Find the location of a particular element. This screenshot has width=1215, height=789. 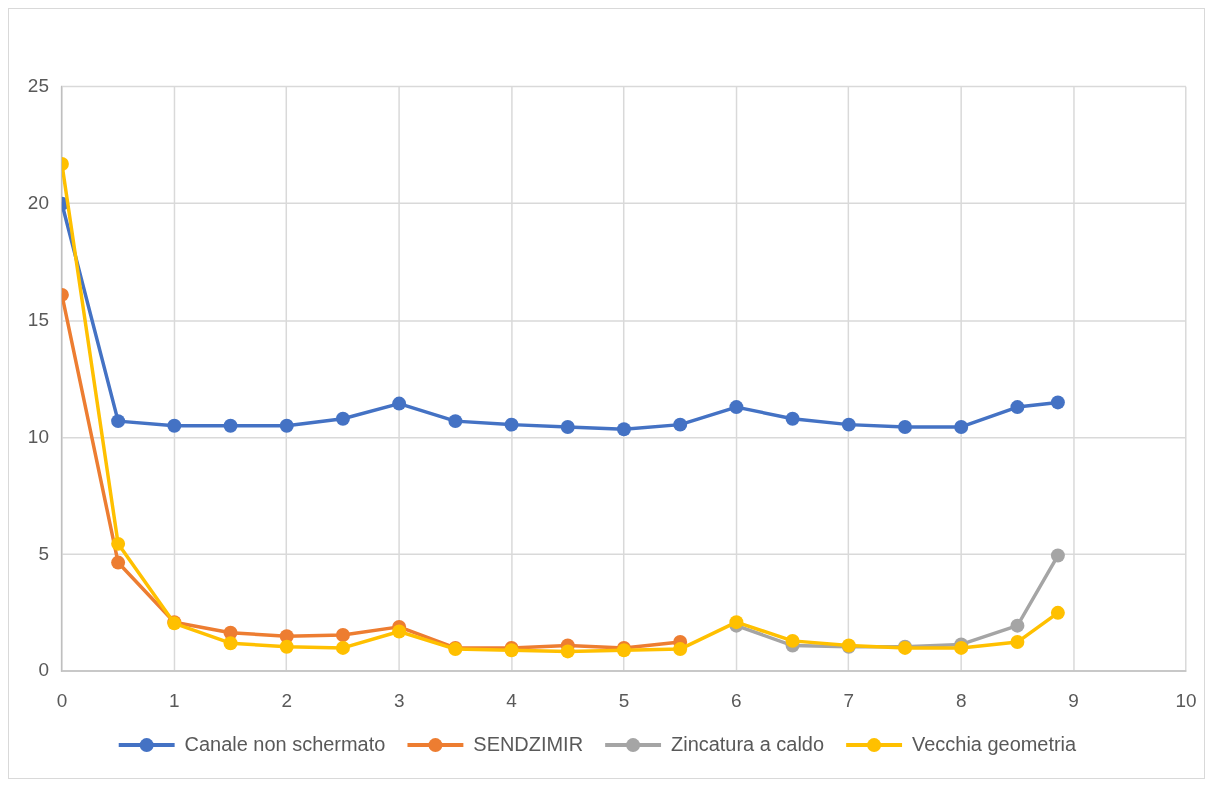

x-tick-label: 8 is located at coordinates (961, 700).